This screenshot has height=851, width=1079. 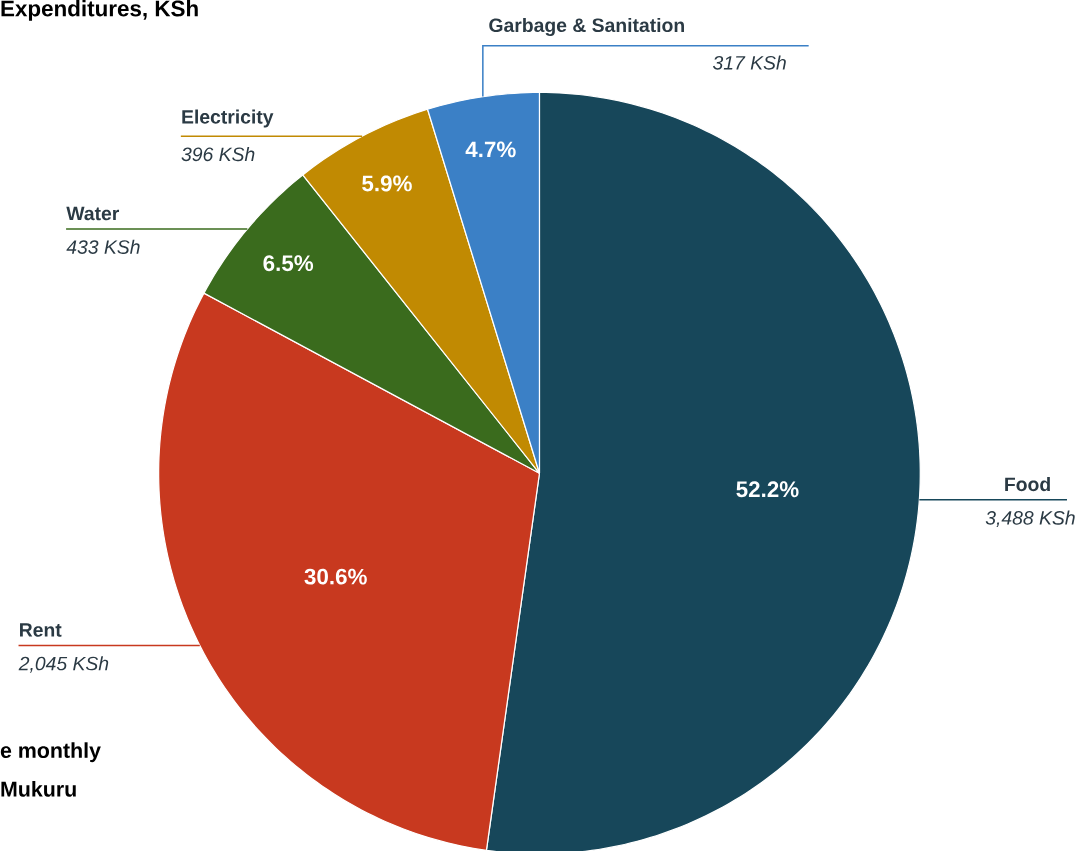 I want to click on text: 6.5%, so click(x=288, y=263).